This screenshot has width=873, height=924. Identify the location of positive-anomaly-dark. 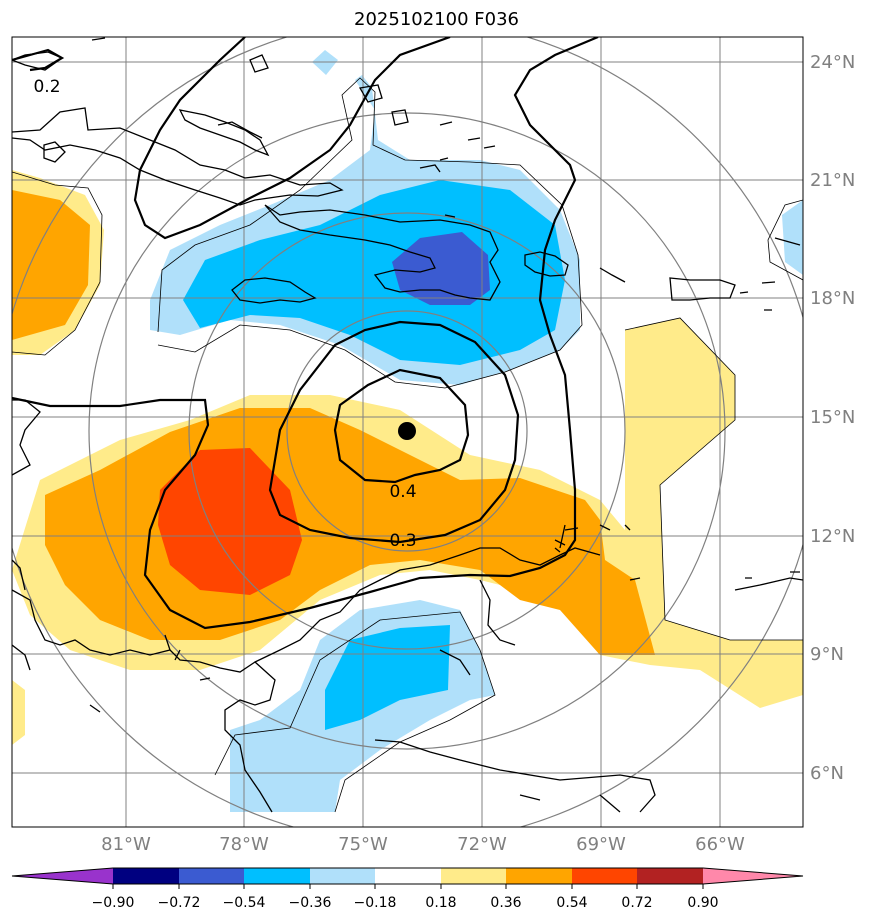
(230, 521).